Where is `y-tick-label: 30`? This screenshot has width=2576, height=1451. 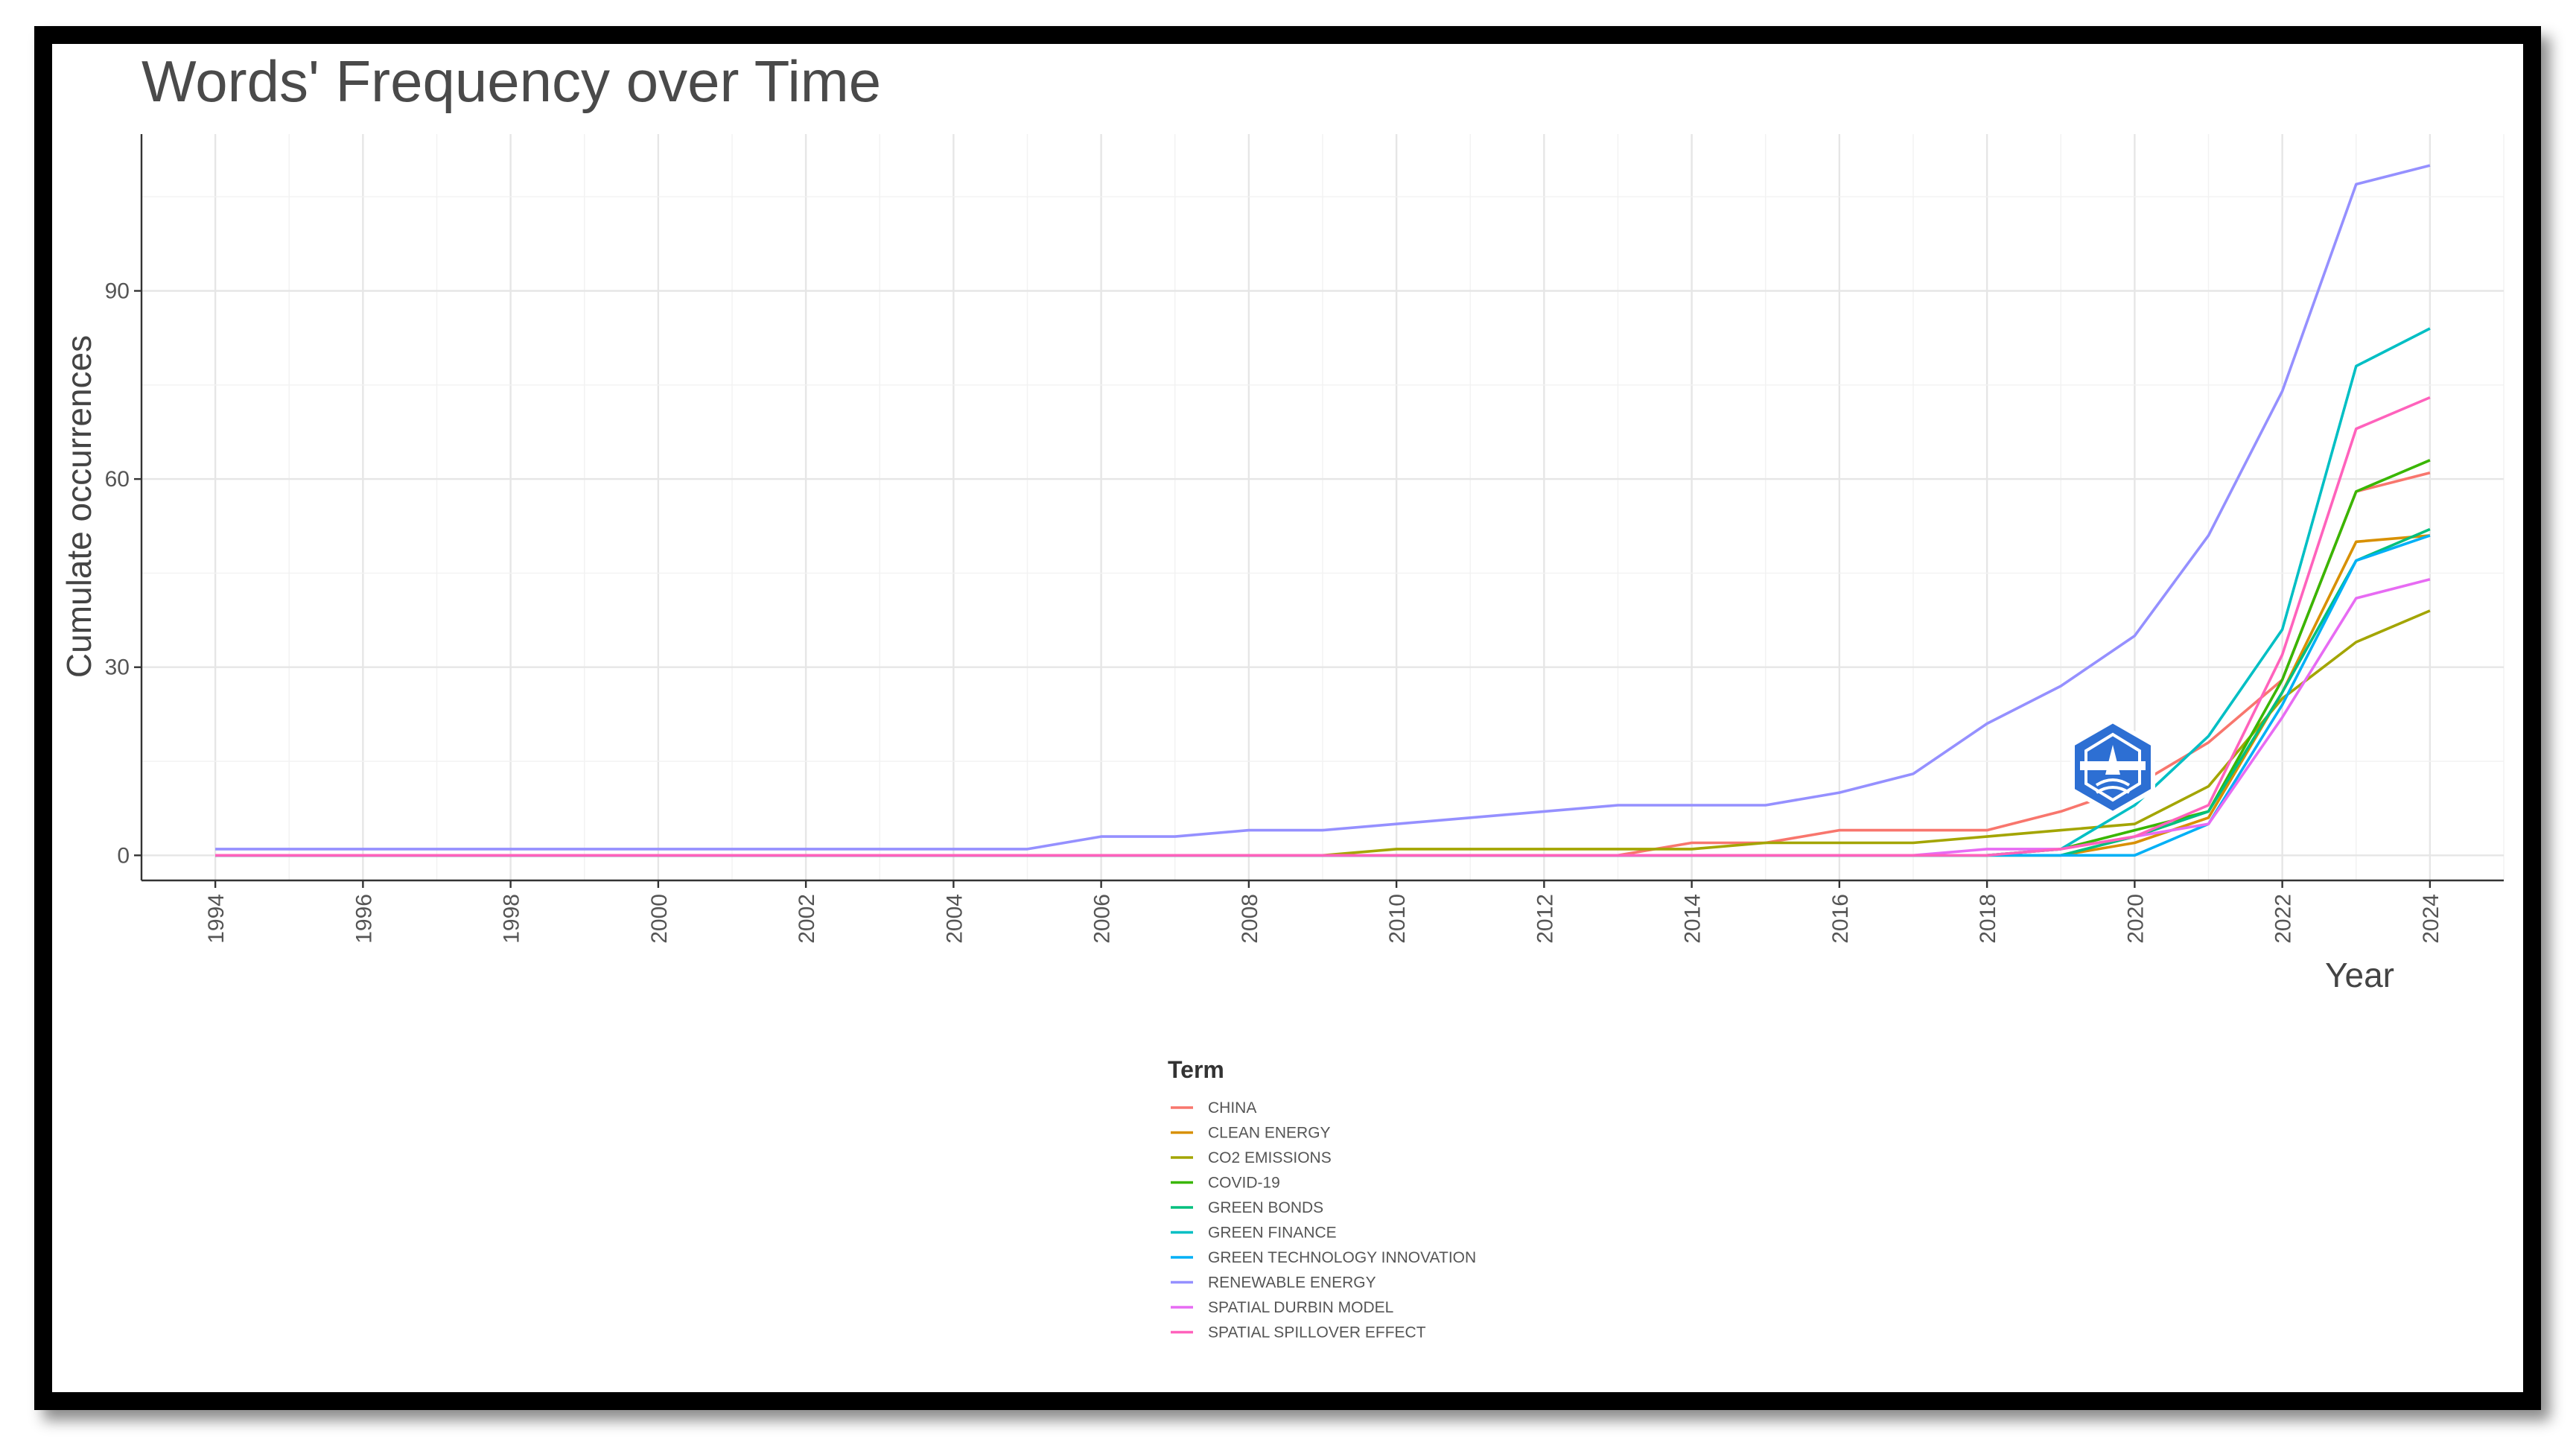 y-tick-label: 30 is located at coordinates (117, 667).